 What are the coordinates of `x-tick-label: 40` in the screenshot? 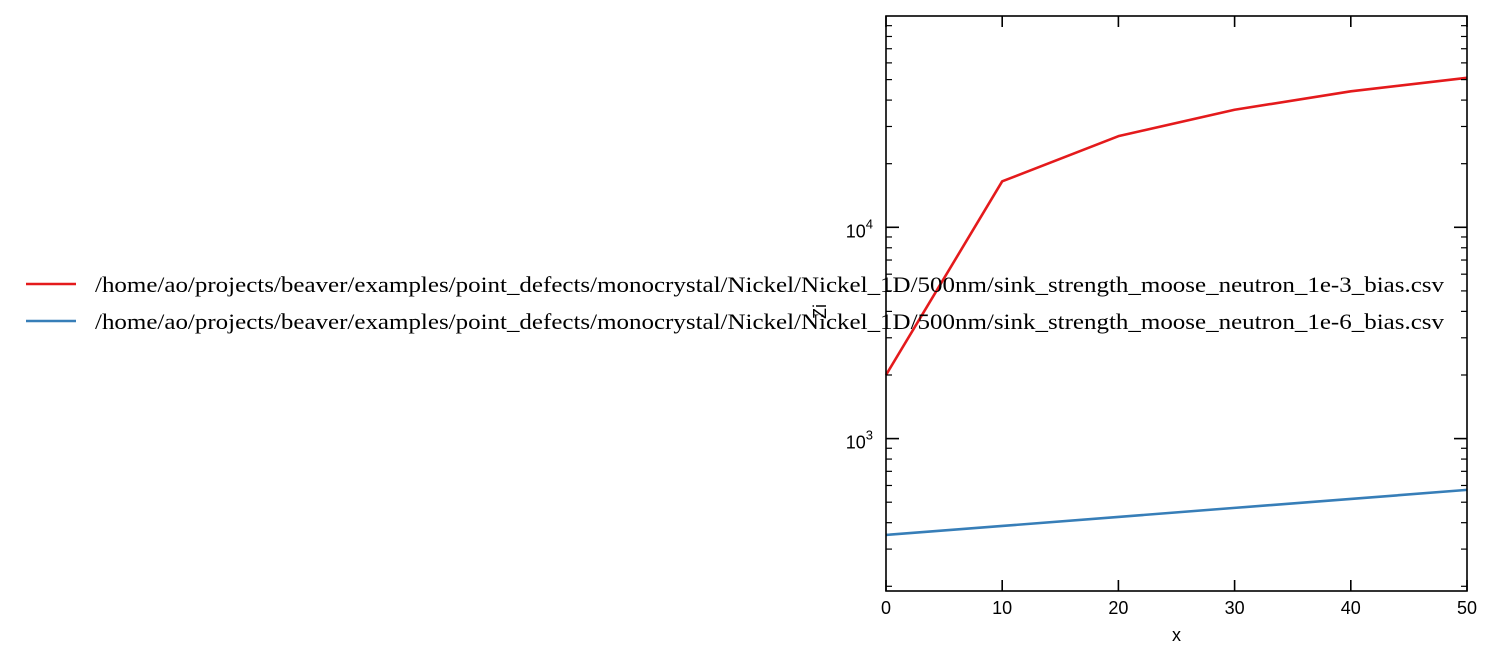 It's located at (1351, 608).